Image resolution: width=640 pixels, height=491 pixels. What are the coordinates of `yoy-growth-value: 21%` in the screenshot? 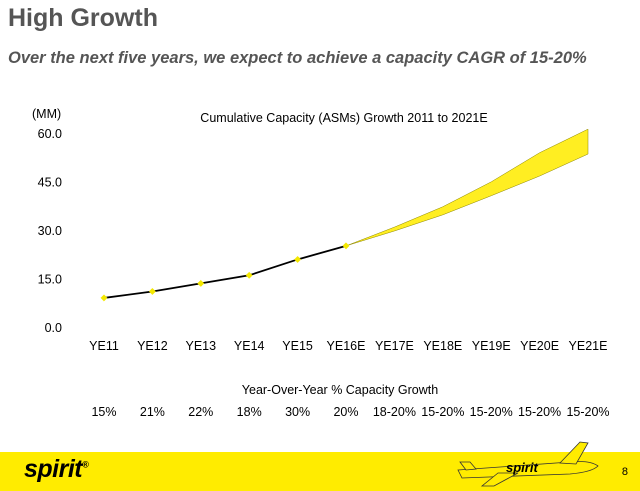 It's located at (152, 412).